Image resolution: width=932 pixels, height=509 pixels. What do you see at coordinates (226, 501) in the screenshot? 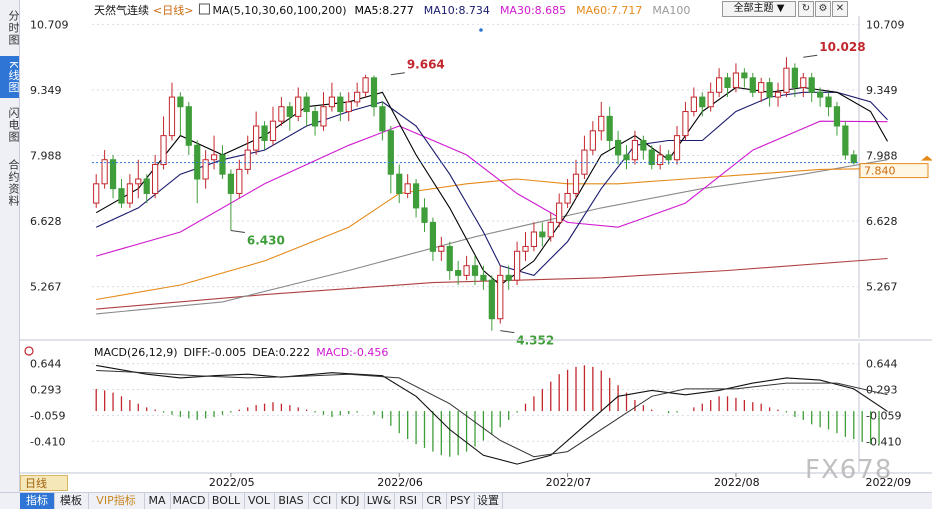
I see `indicator-tab-5: BOLL` at bounding box center [226, 501].